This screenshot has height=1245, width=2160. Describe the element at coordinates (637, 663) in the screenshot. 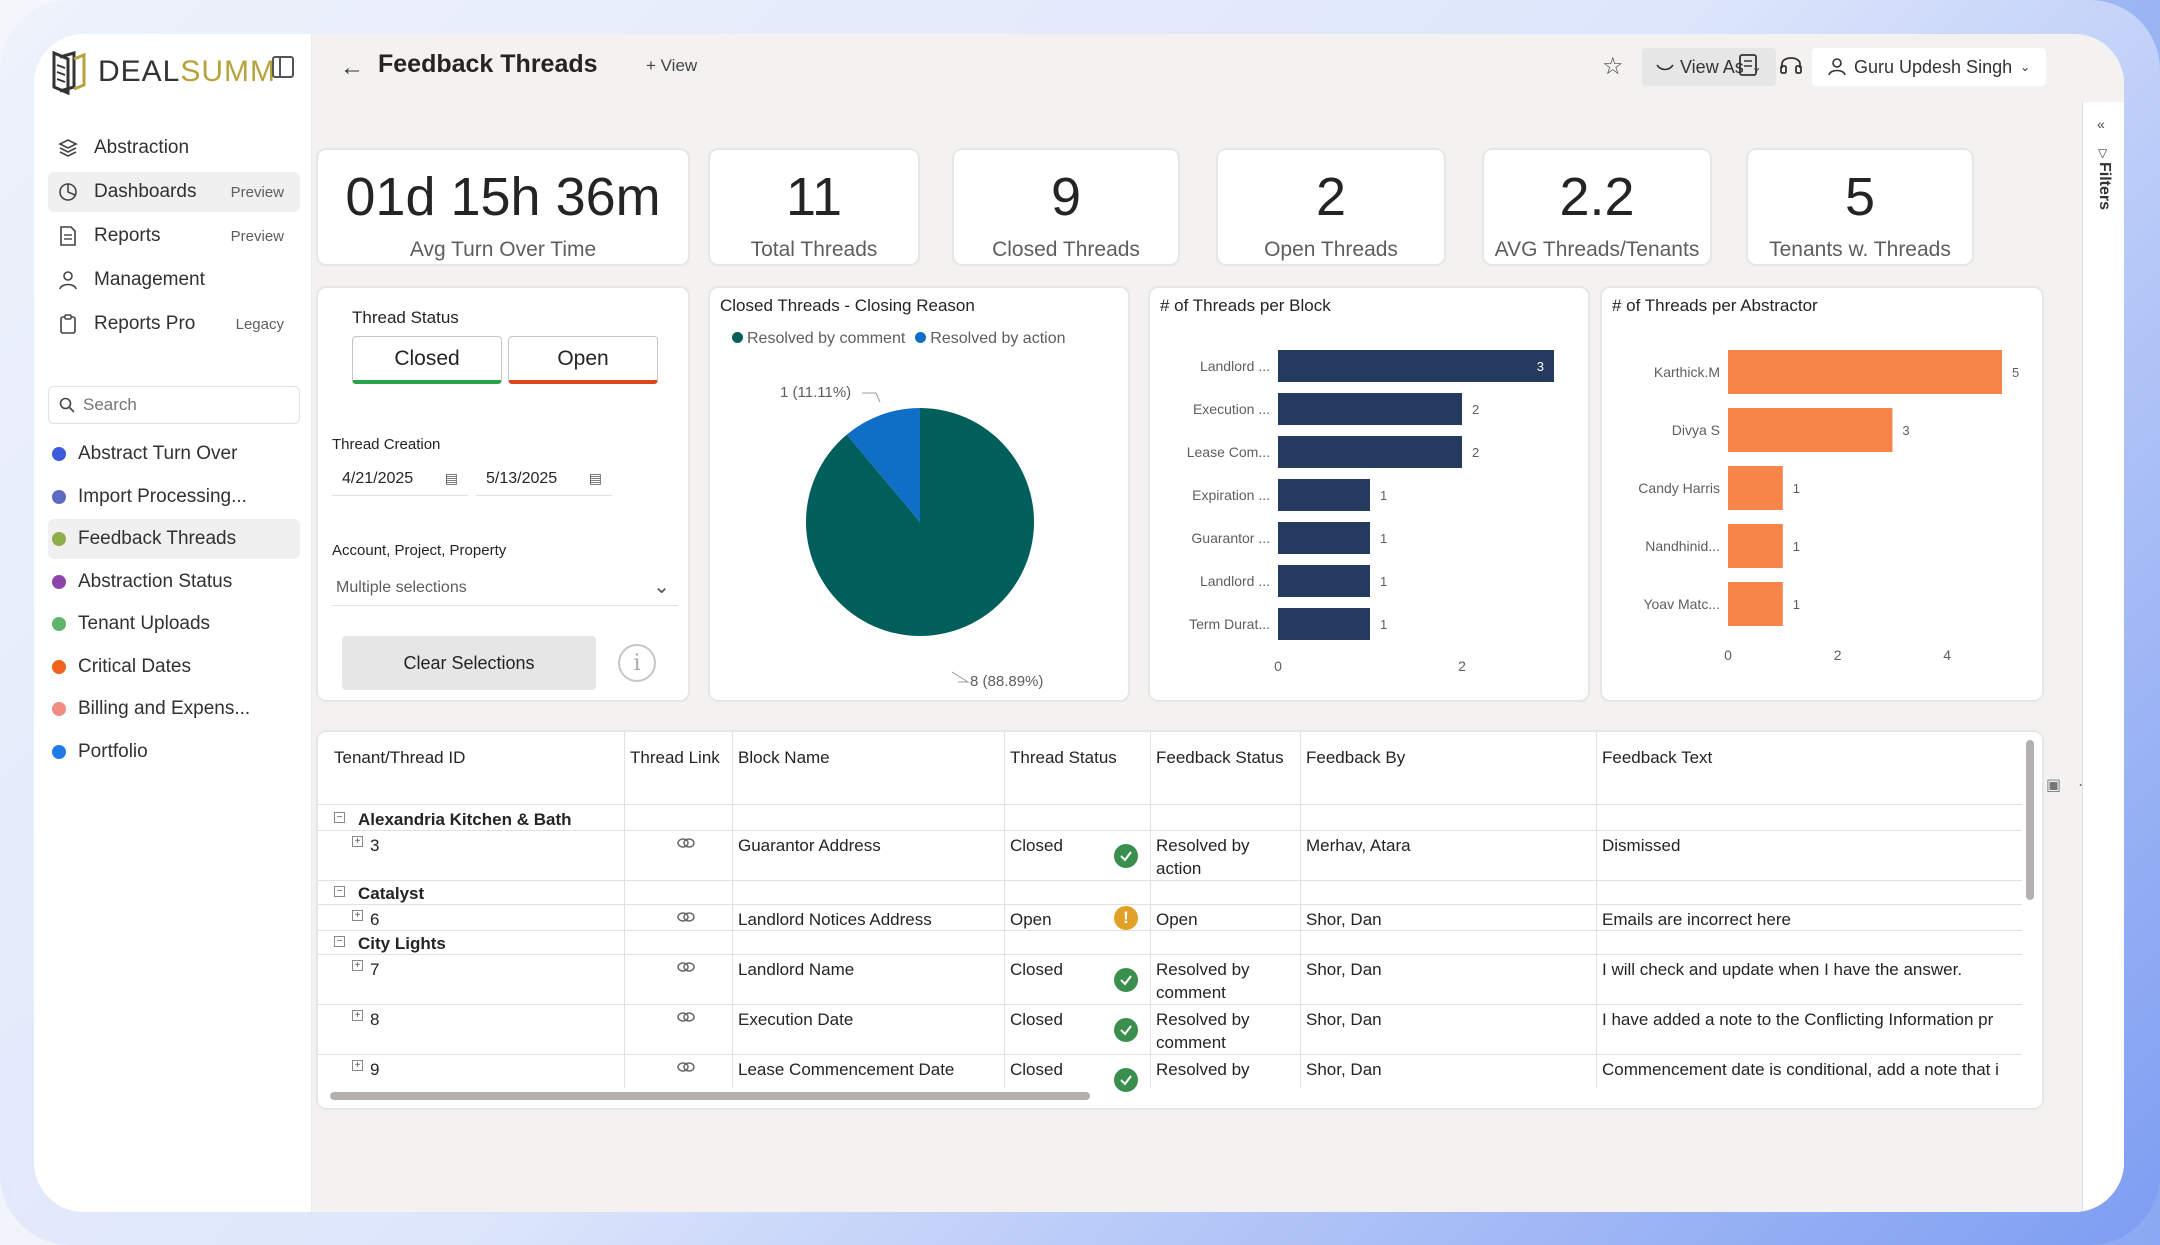

I see `info-icon: i` at that location.